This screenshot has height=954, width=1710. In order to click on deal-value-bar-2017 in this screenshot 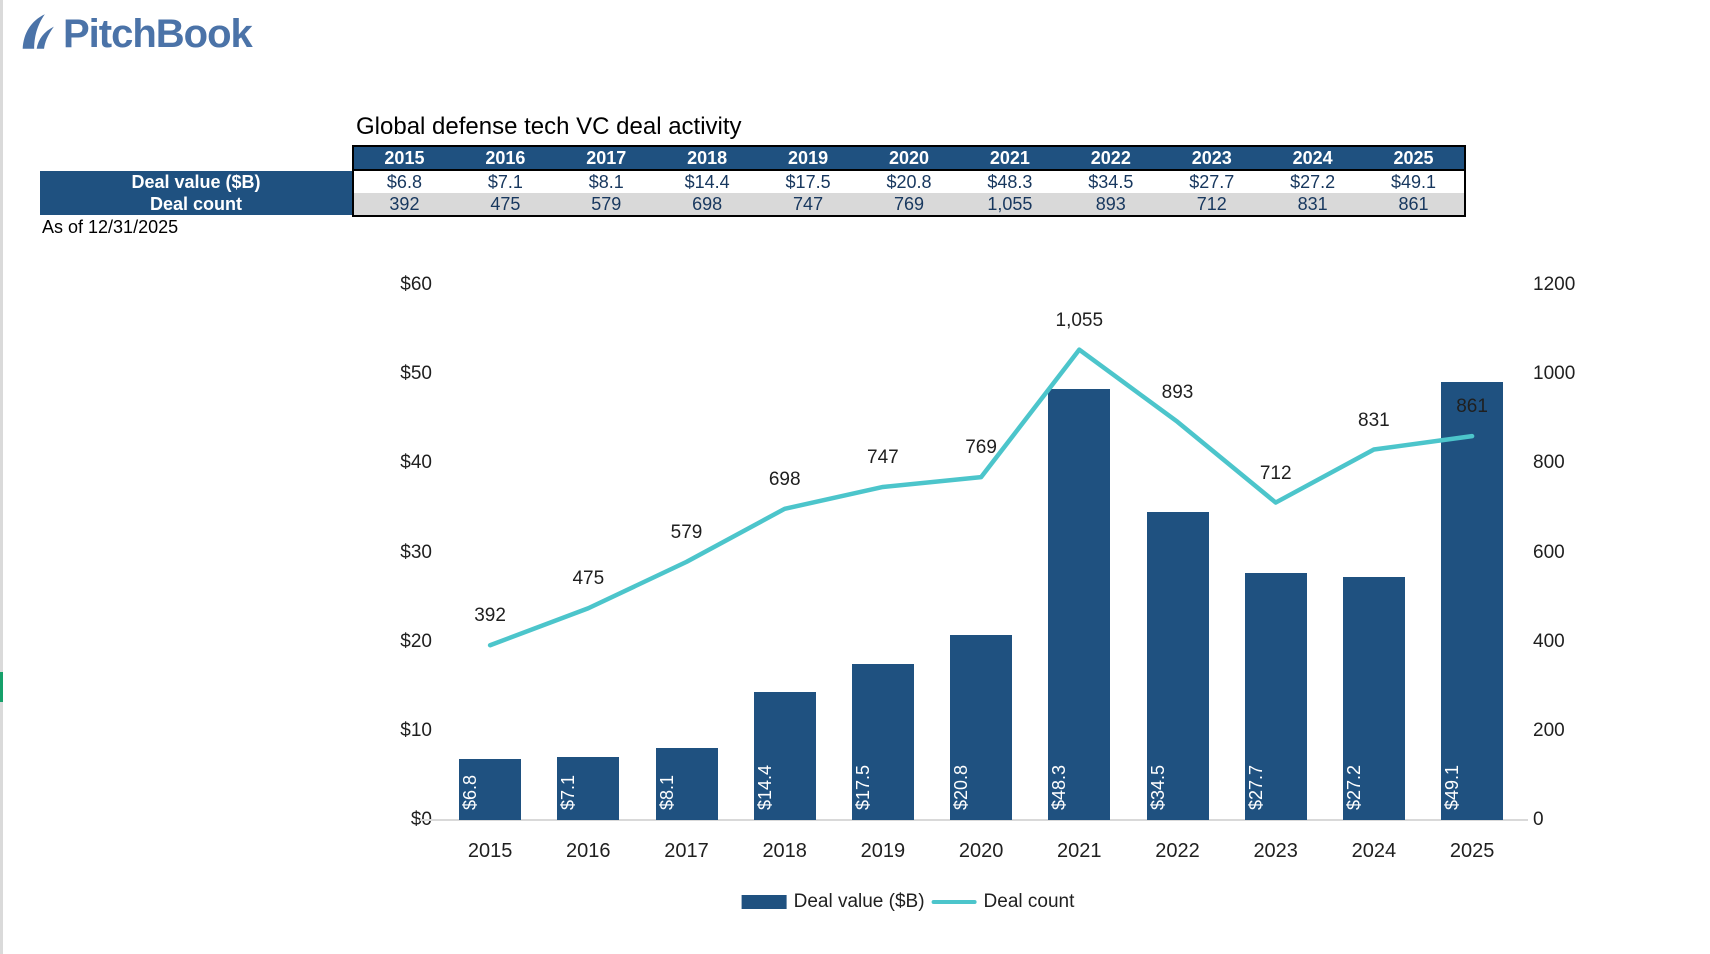, I will do `click(686, 783)`.